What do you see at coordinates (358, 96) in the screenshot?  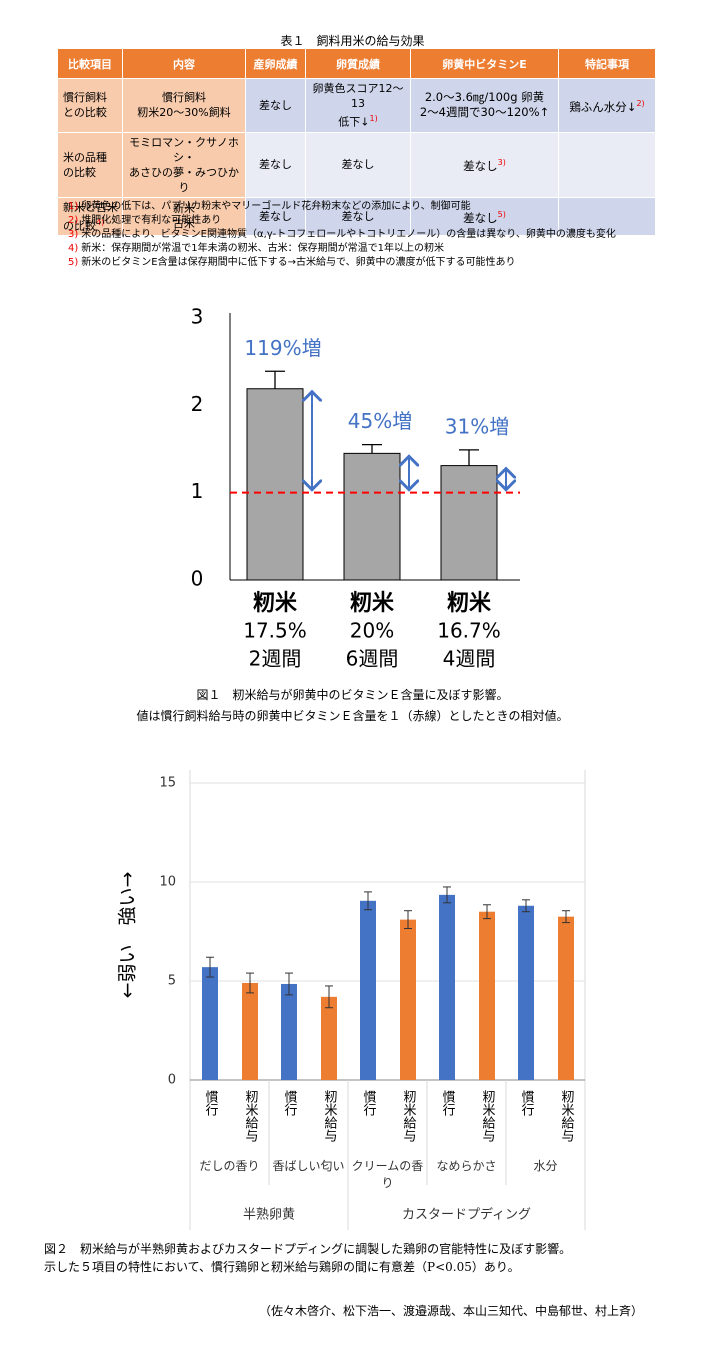 I see `cell-text: 卵黄色スコア12〜13` at bounding box center [358, 96].